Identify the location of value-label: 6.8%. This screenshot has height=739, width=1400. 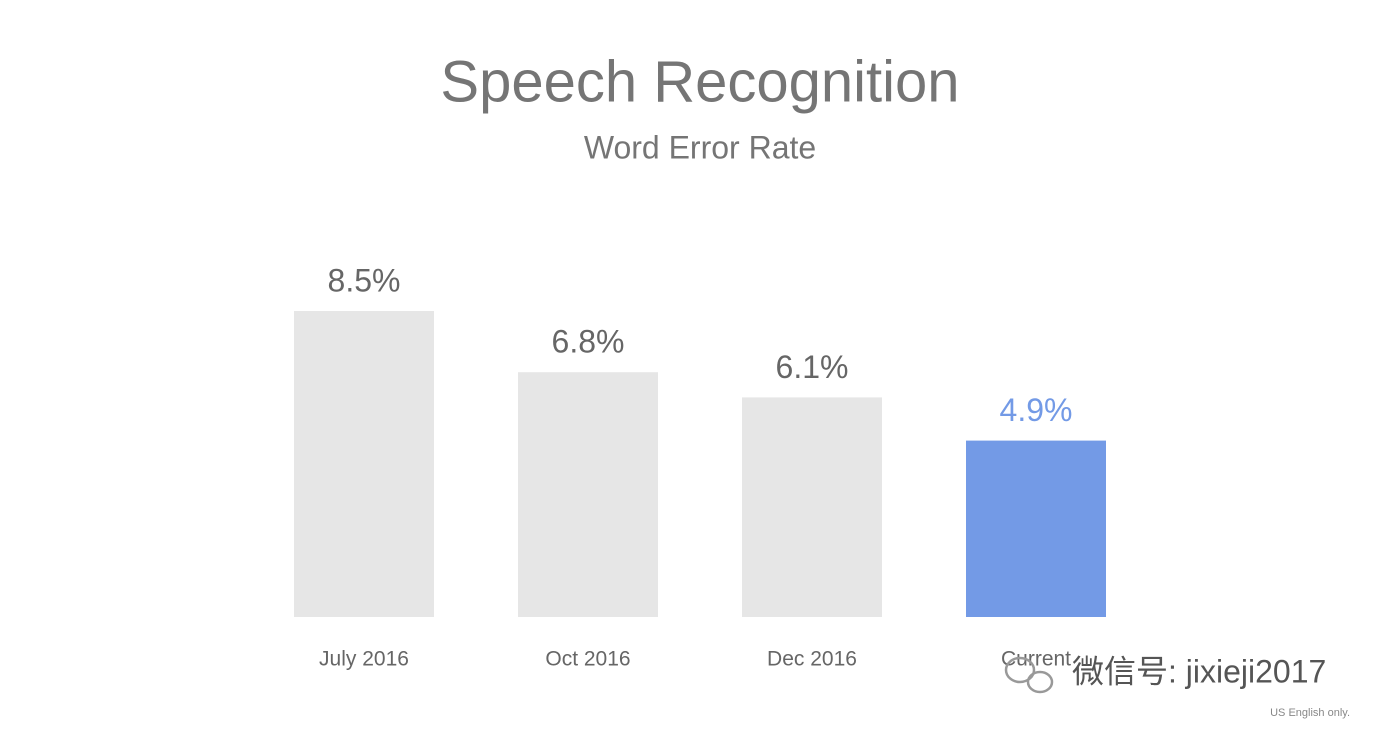
(588, 342).